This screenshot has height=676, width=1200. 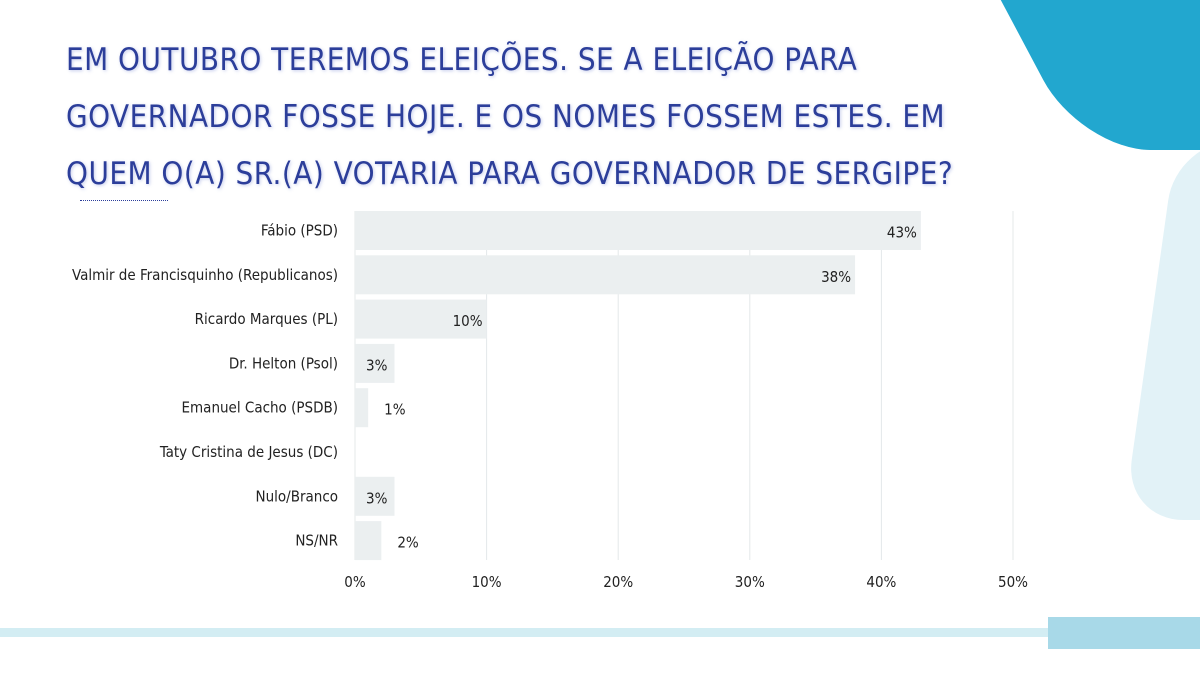 What do you see at coordinates (408, 543) in the screenshot?
I see `data-label: 2%` at bounding box center [408, 543].